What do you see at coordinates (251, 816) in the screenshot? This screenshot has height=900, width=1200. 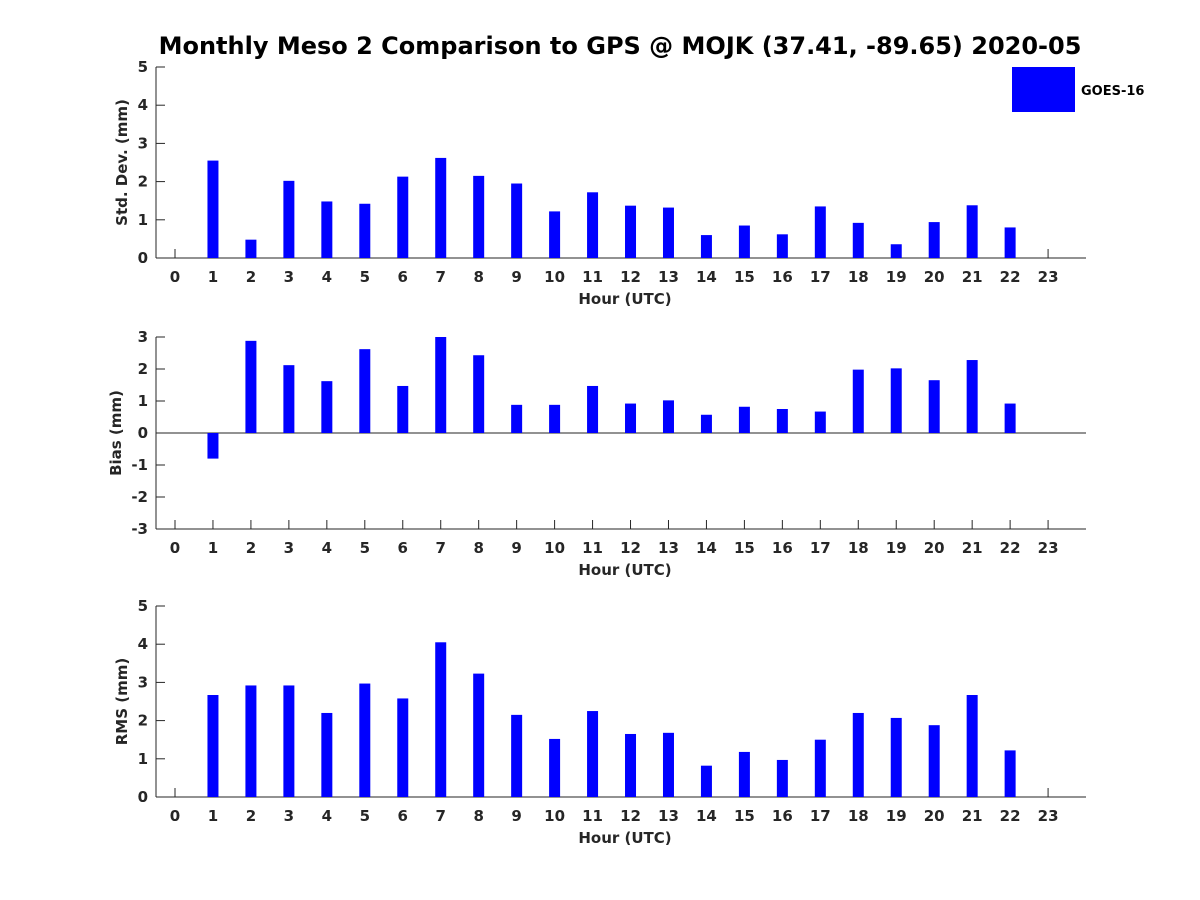 I see `x-tick-label: 2` at bounding box center [251, 816].